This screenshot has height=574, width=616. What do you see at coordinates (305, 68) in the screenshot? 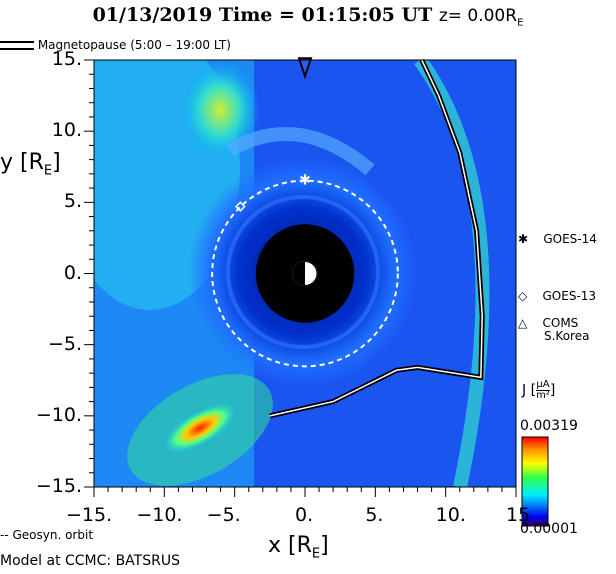
I see `coms-marker` at bounding box center [305, 68].